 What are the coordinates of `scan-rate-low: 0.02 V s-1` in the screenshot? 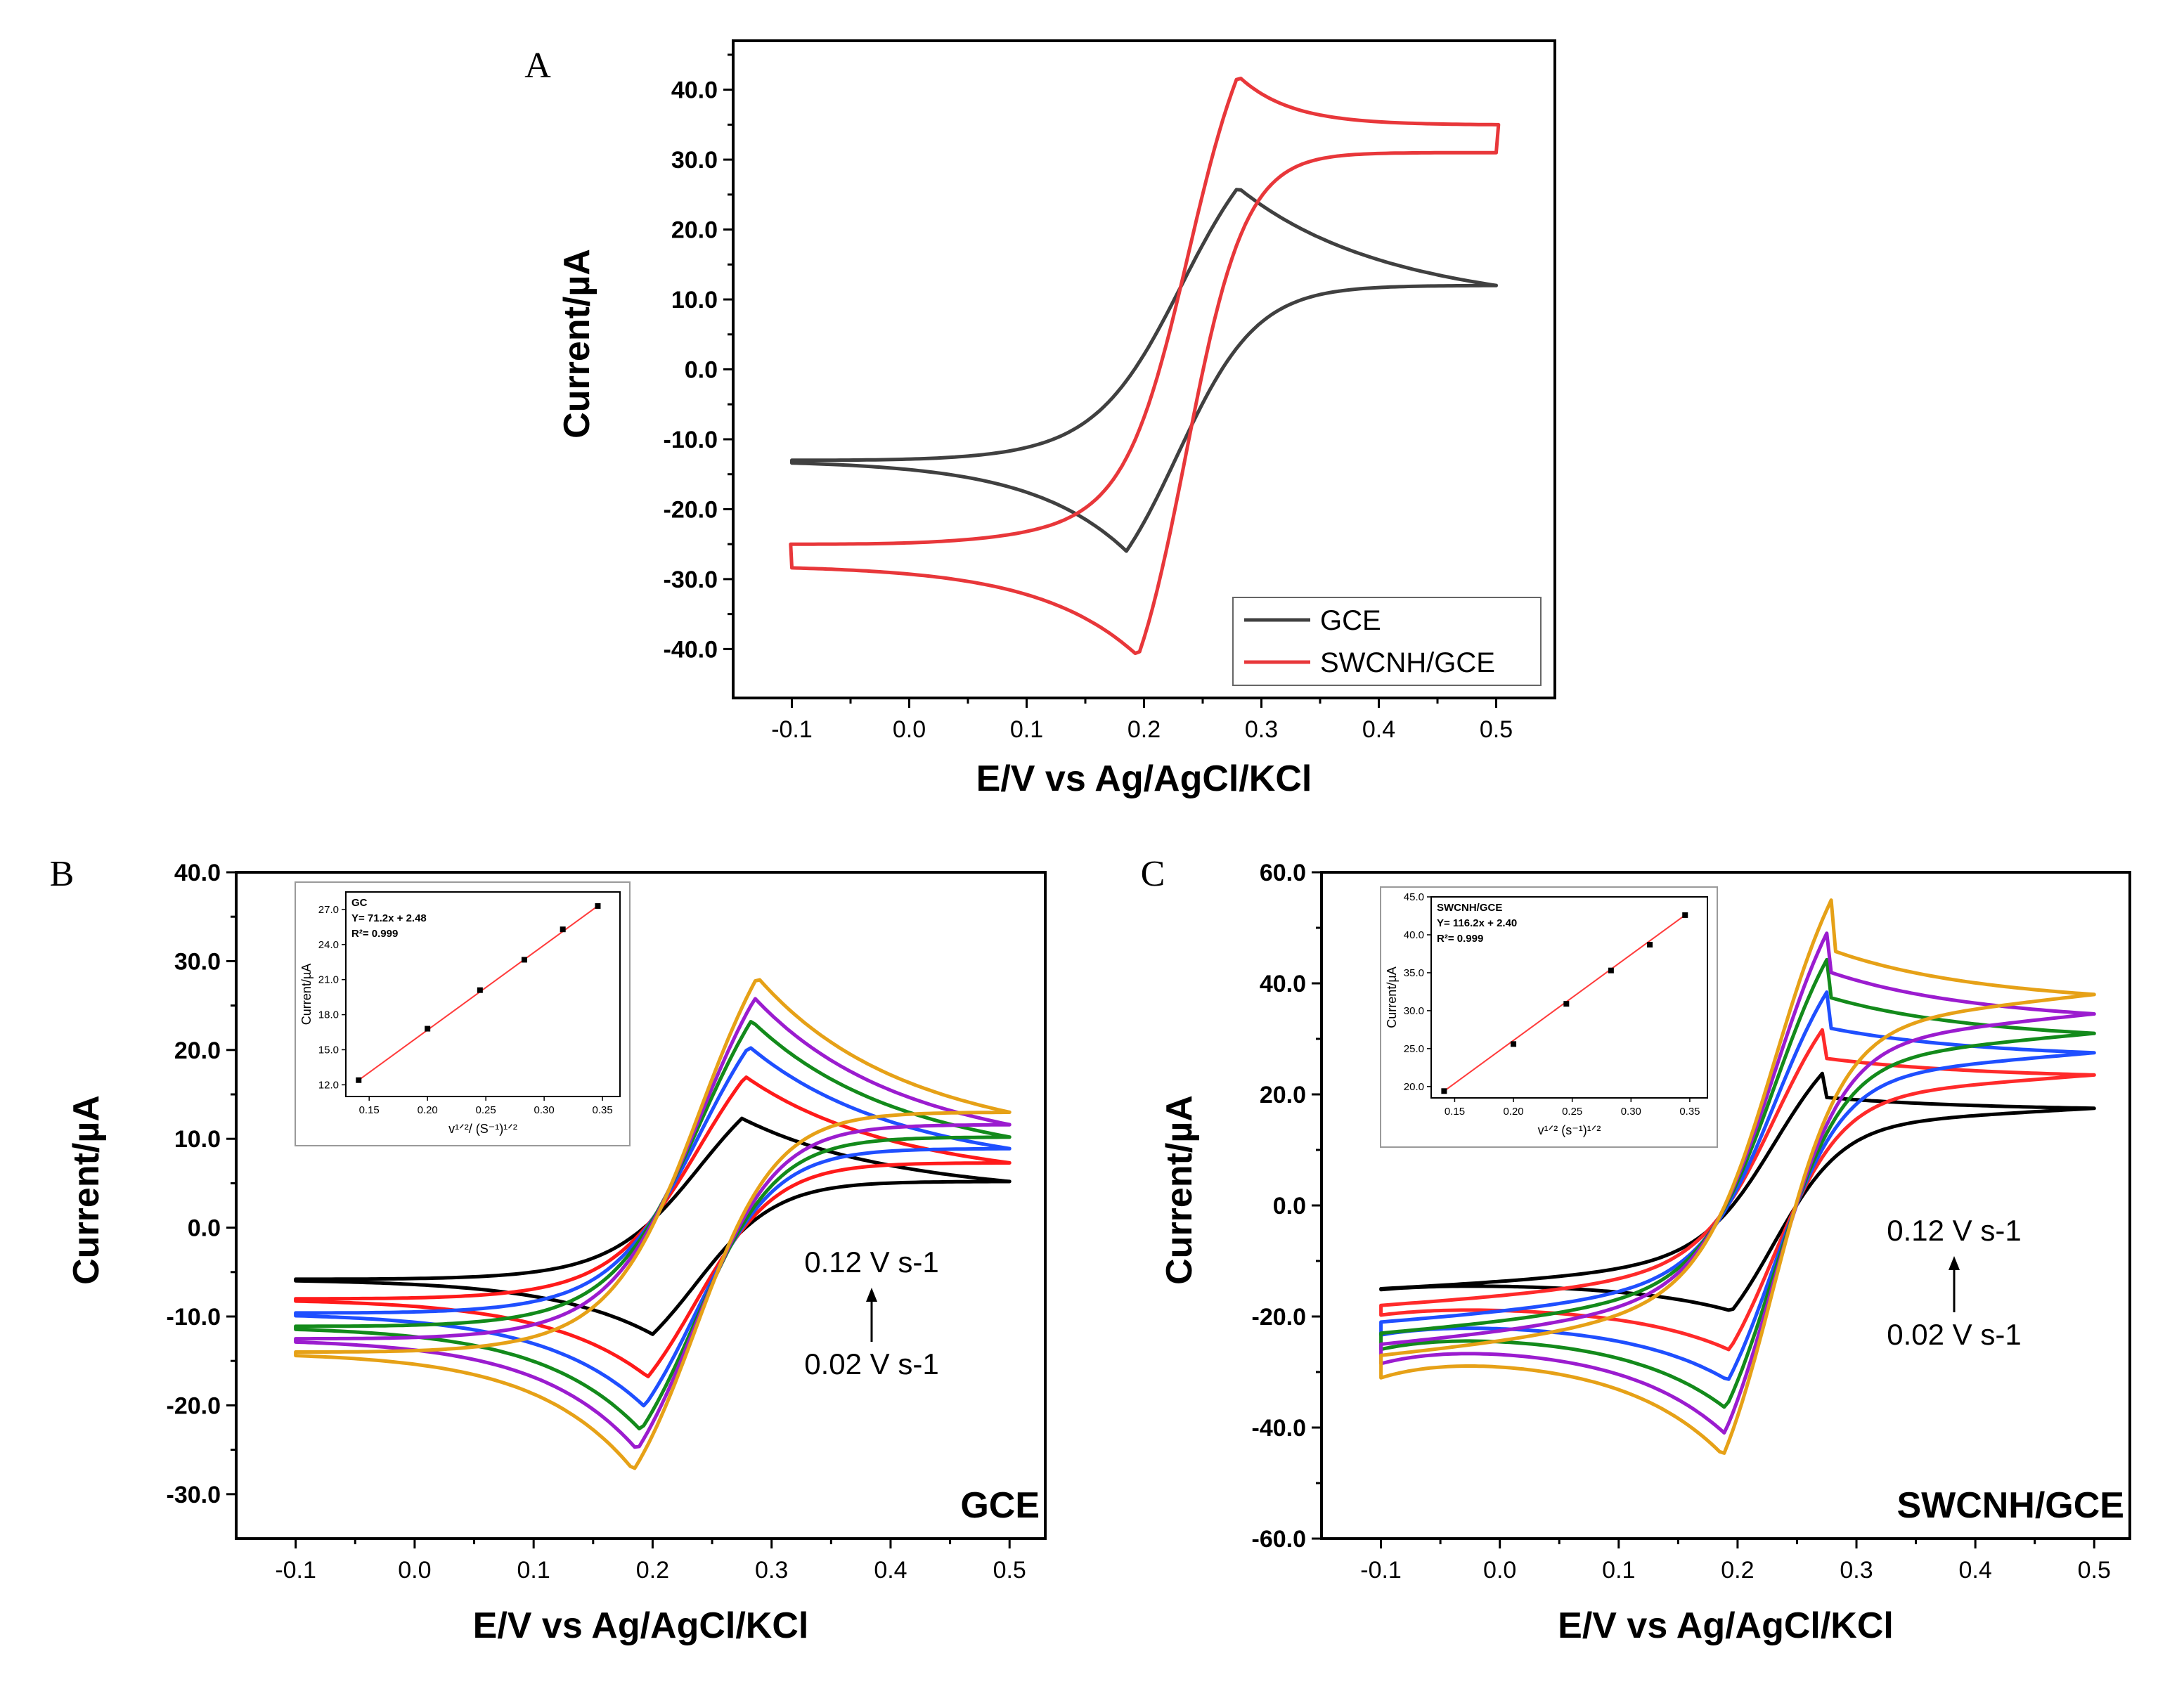 It's located at (871, 1363).